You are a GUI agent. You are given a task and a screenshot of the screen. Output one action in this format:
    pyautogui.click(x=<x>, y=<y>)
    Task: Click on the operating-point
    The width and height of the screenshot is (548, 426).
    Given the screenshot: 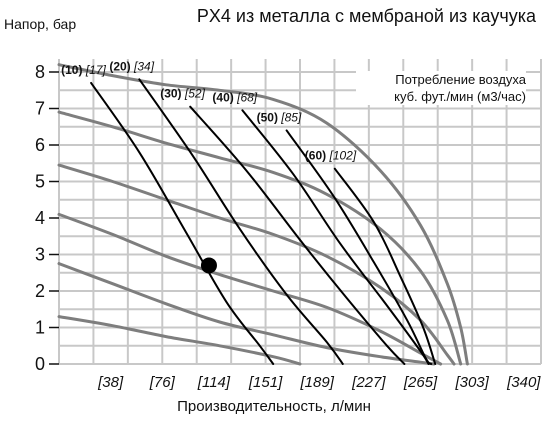 What is the action you would take?
    pyautogui.click(x=208, y=265)
    